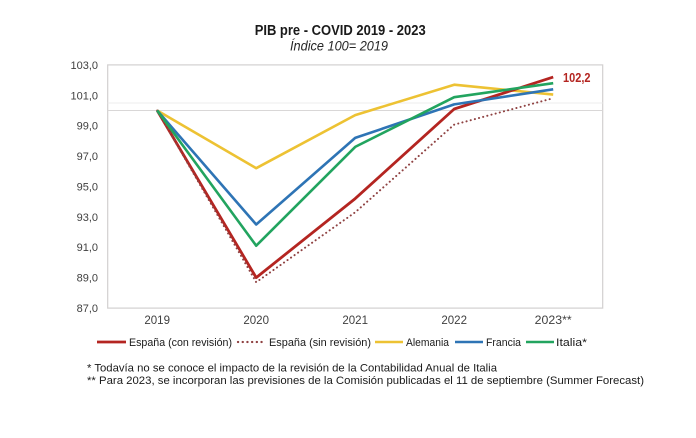  What do you see at coordinates (256, 321) in the screenshot?
I see `svg-text: 2020` at bounding box center [256, 321].